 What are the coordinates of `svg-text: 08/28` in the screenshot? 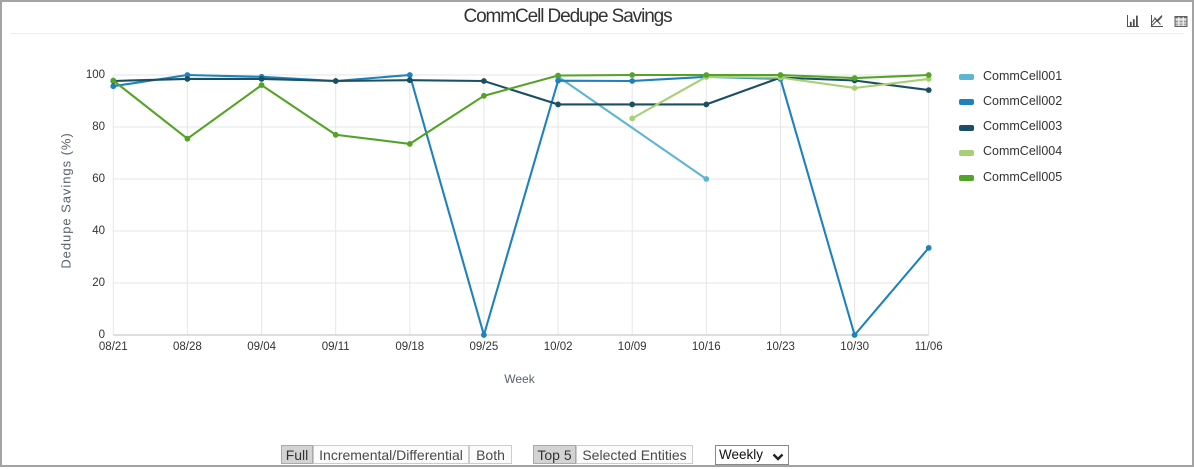 It's located at (187, 347).